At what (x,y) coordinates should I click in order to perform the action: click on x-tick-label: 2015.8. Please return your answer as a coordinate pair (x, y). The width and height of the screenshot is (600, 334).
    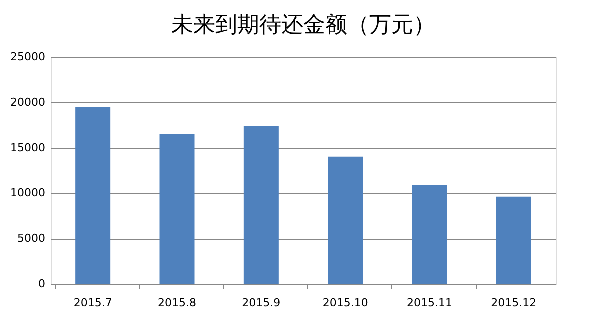
    Looking at the image, I should click on (177, 303).